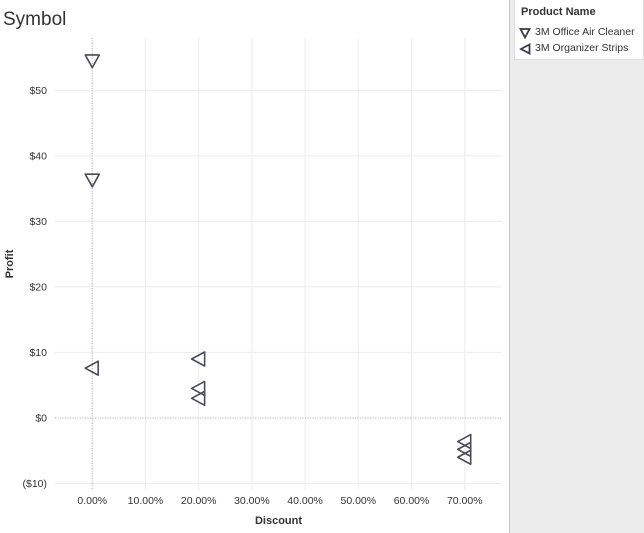  Describe the element at coordinates (558, 12) in the screenshot. I see `legend-title: Product Name` at that location.